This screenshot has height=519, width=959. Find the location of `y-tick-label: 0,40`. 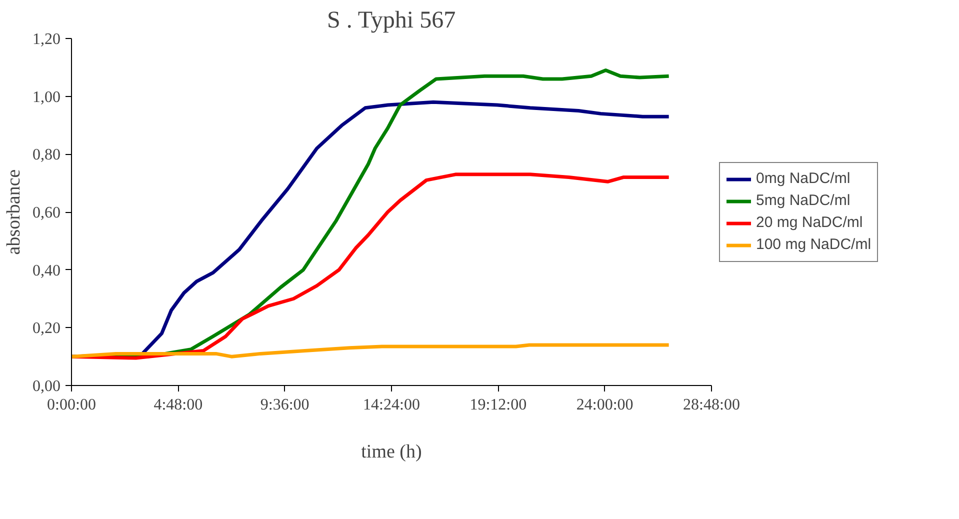

y-tick-label: 0,40 is located at coordinates (46, 271).